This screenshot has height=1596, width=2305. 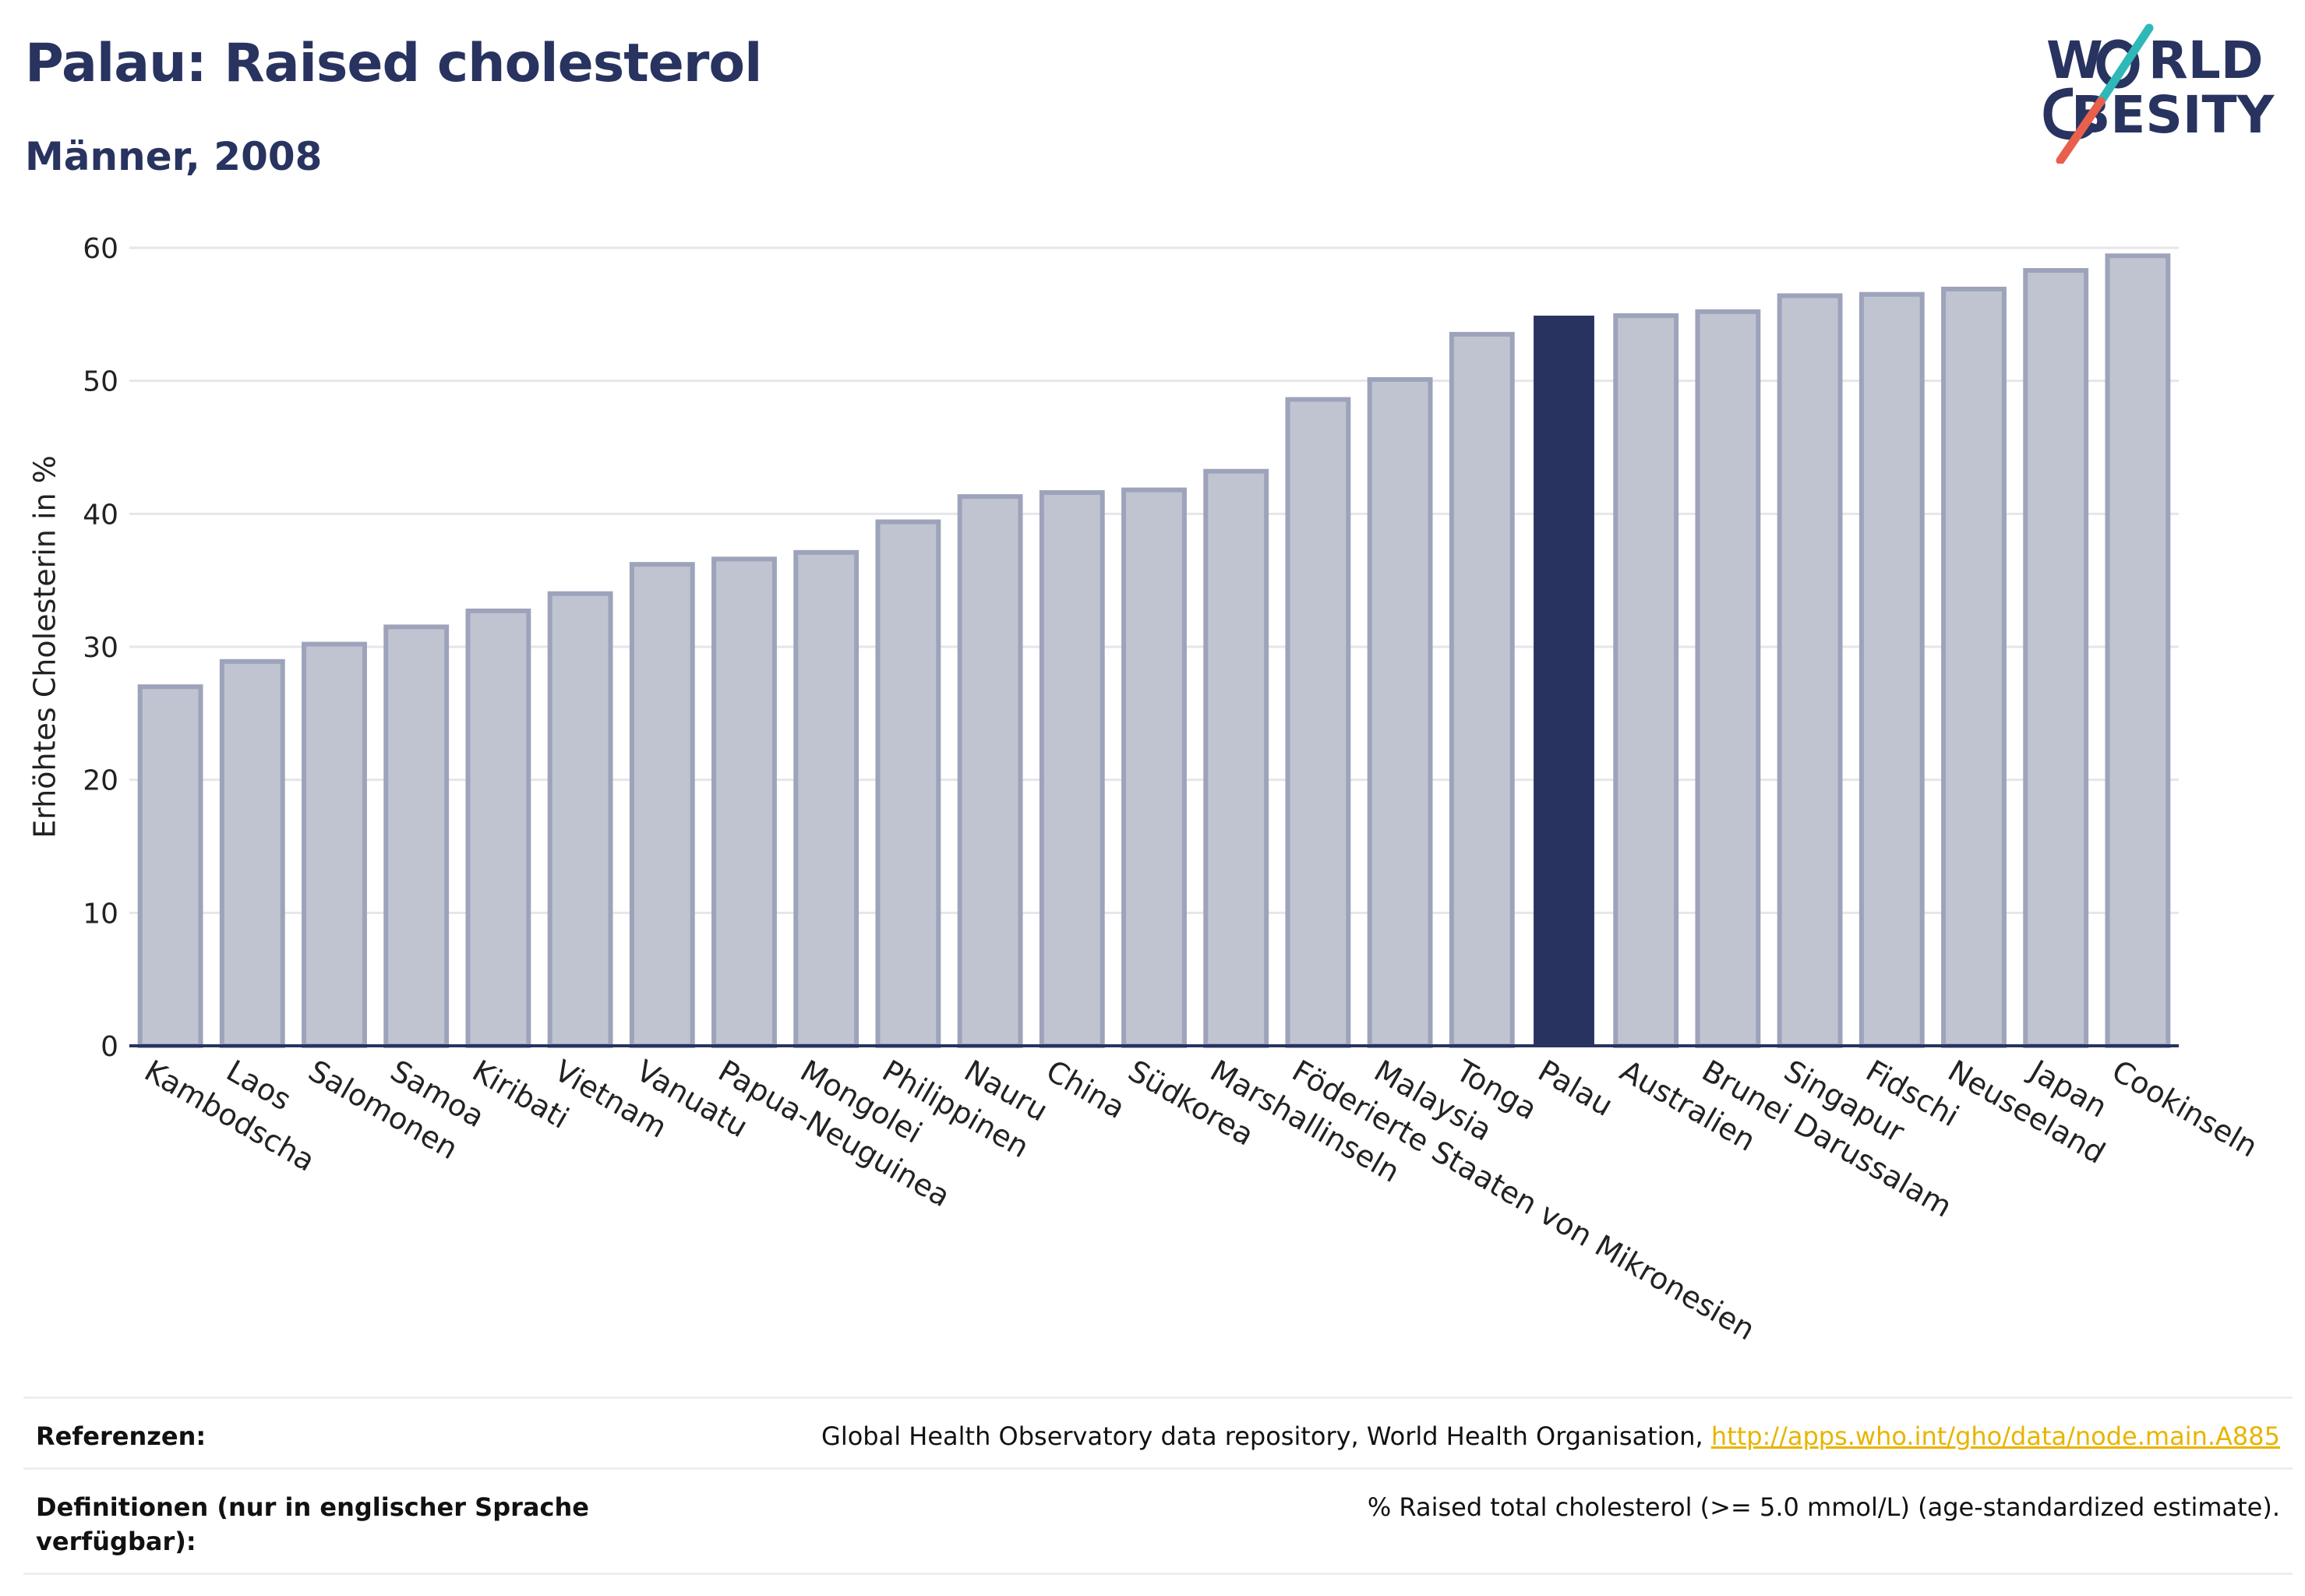 I want to click on bar-salomonen, so click(x=334, y=844).